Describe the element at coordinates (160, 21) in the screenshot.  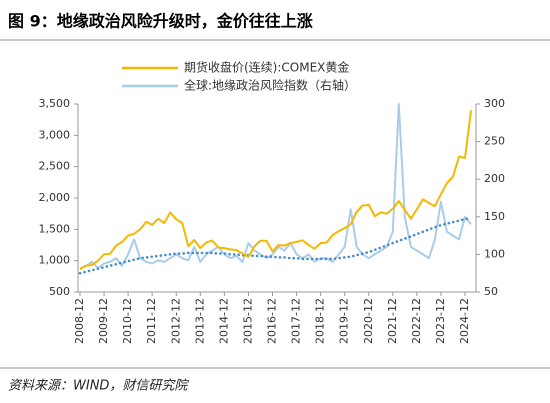
I see `chart-title: 图 9：地缘政治风险升级时，金价往往上涨` at that location.